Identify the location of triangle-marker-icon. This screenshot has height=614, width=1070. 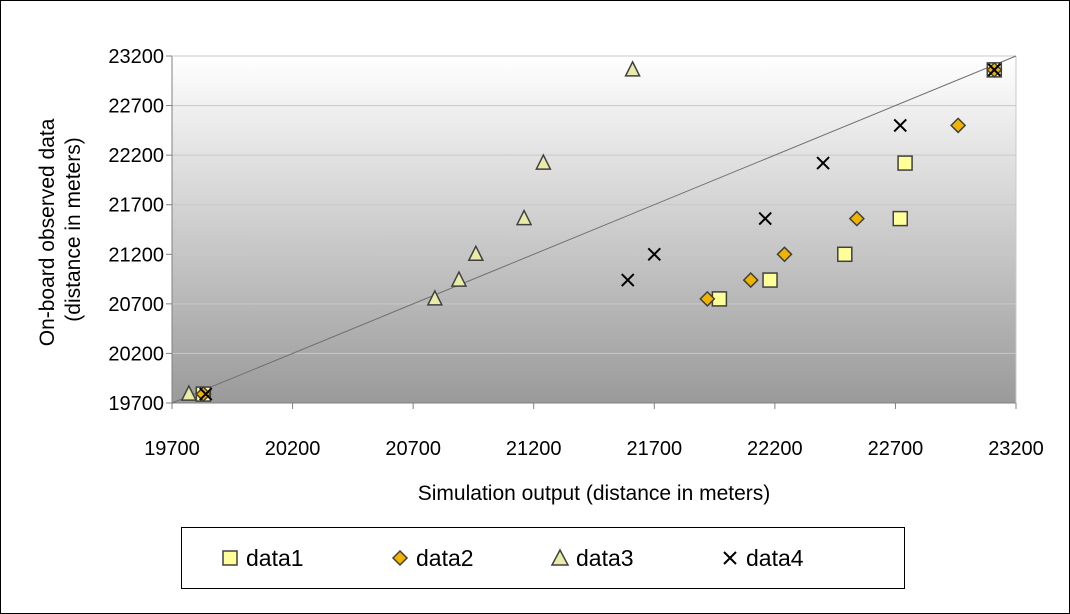
(560, 557).